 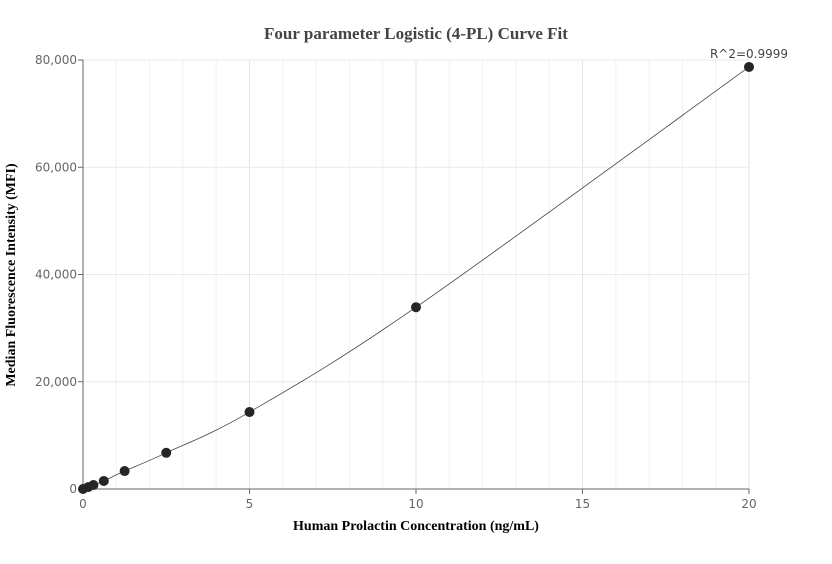 What do you see at coordinates (56, 167) in the screenshot?
I see `y-tick-label: 60,000` at bounding box center [56, 167].